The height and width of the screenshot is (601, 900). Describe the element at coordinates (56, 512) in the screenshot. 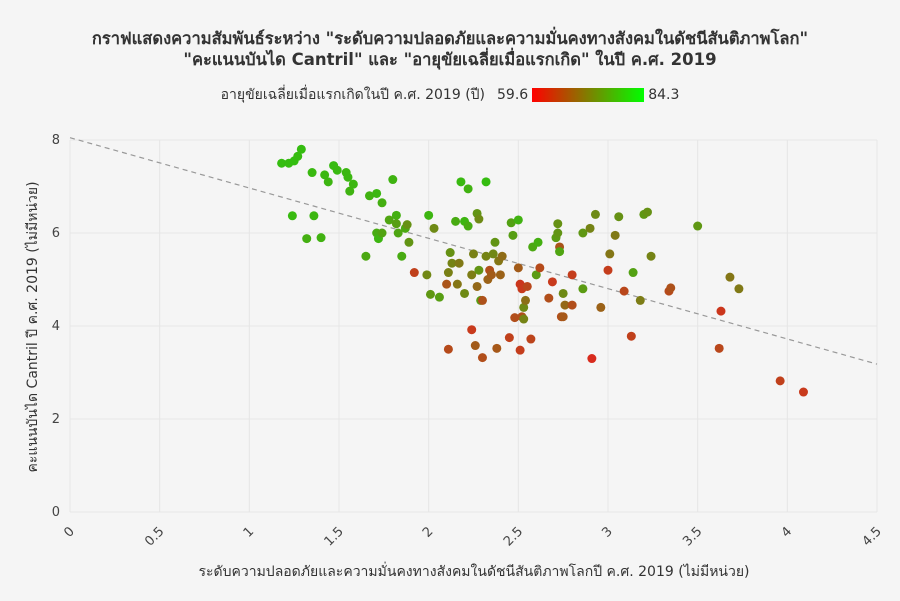

I see `y-tick-label: 0` at that location.